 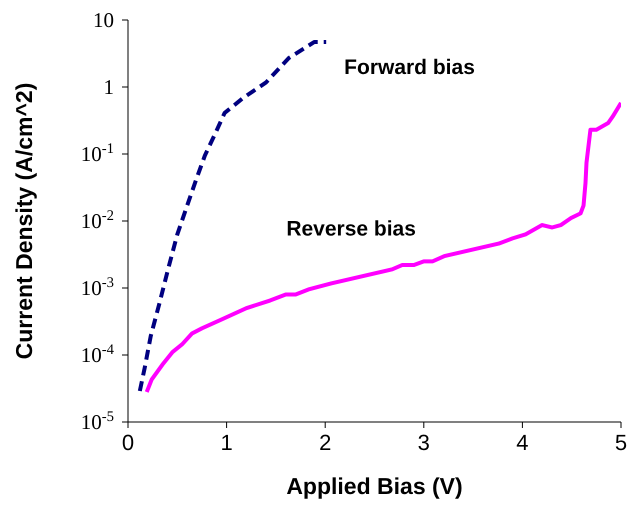 I want to click on y-tick-label: 10, so click(x=103, y=20).